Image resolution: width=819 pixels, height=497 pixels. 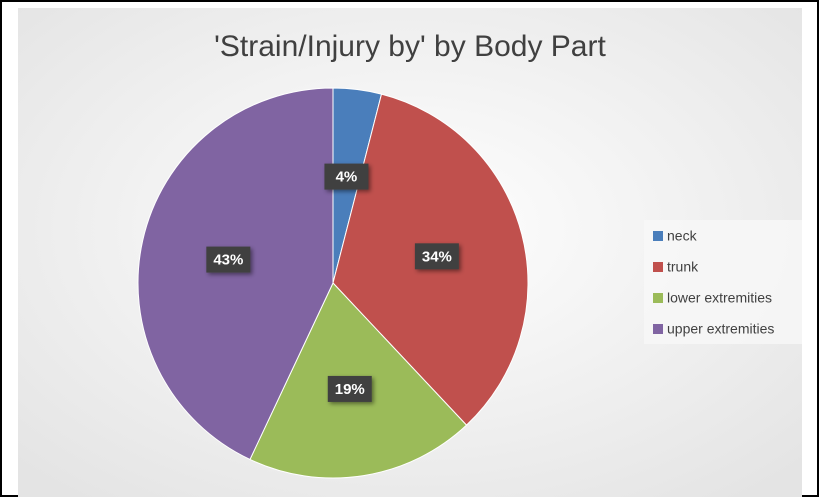 I want to click on legend-box, so click(x=723, y=282).